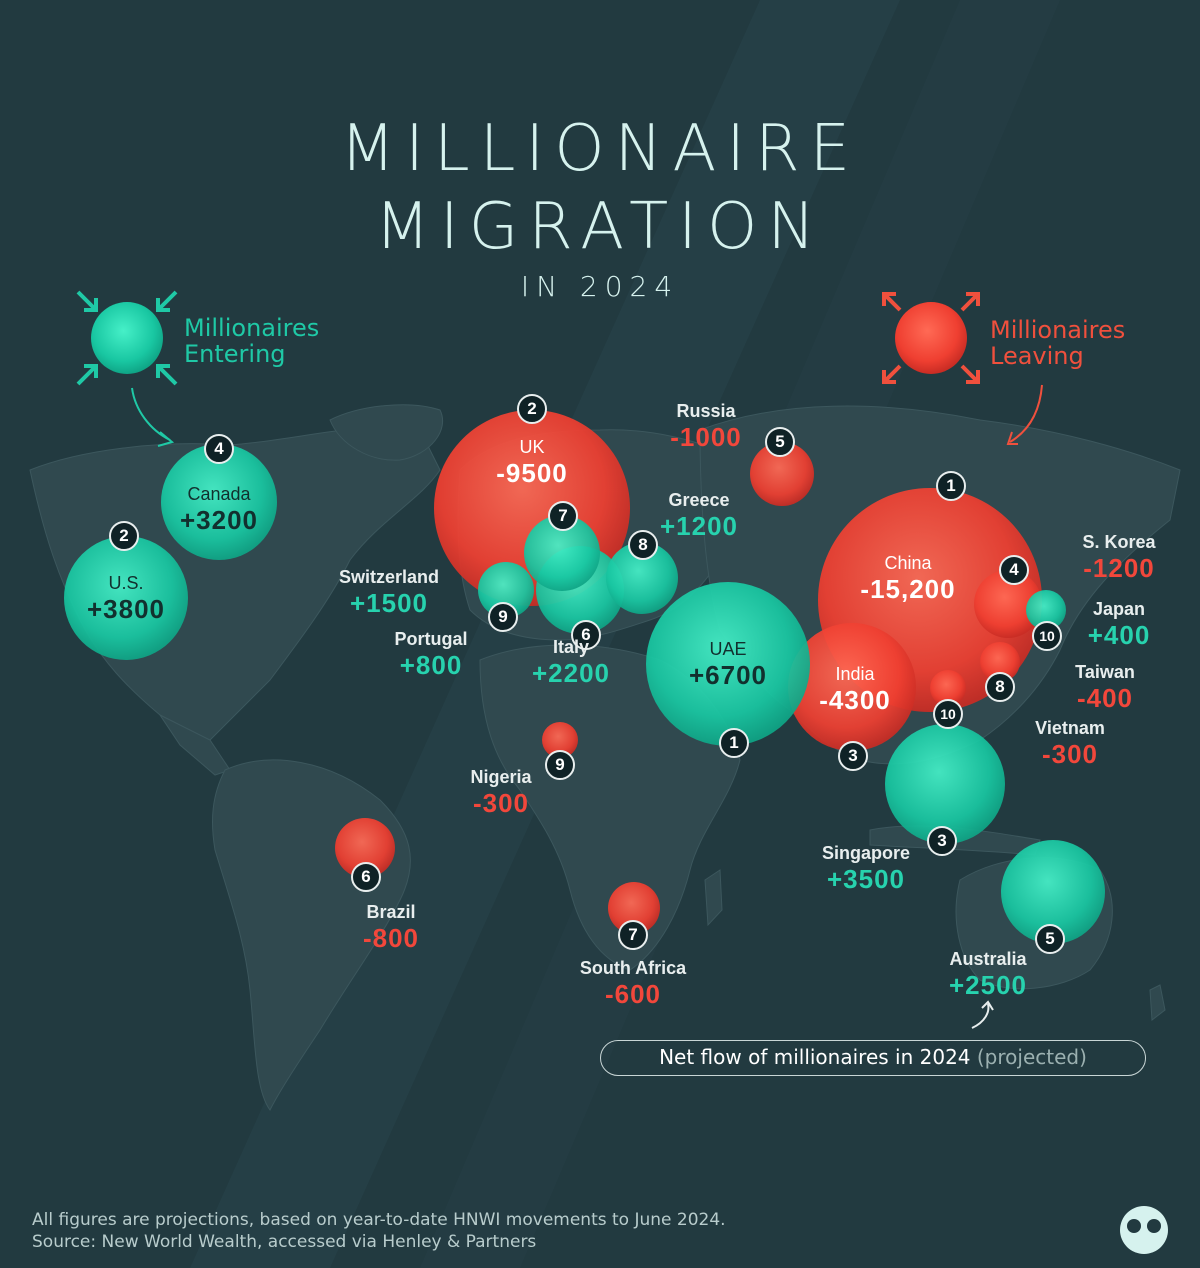 The image size is (1200, 1268). What do you see at coordinates (1008, 604) in the screenshot?
I see `bubble-s-korea` at bounding box center [1008, 604].